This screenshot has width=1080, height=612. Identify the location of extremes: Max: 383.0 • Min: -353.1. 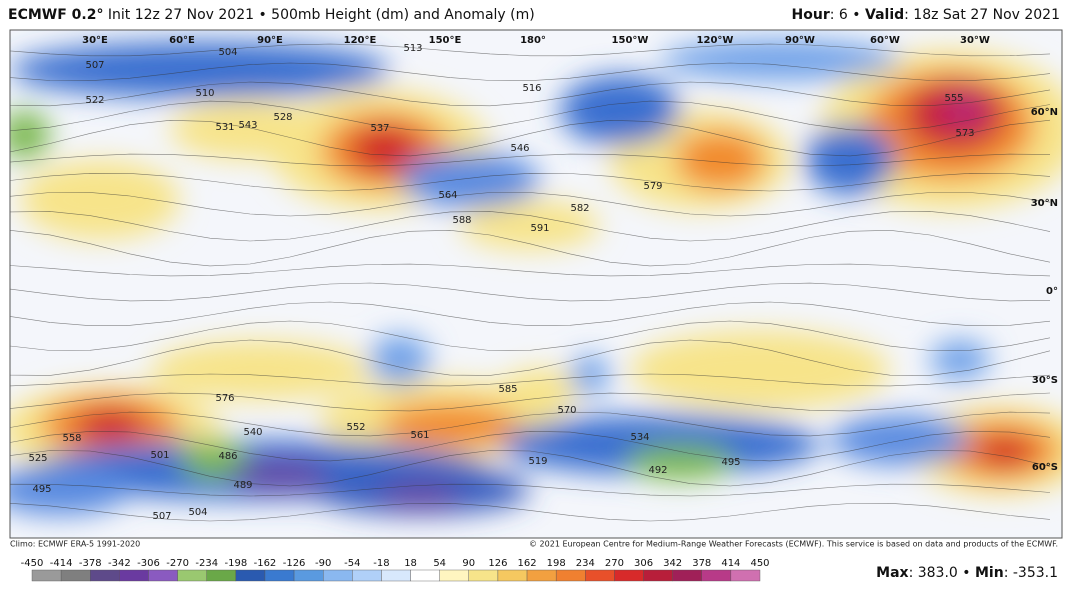
(967, 573).